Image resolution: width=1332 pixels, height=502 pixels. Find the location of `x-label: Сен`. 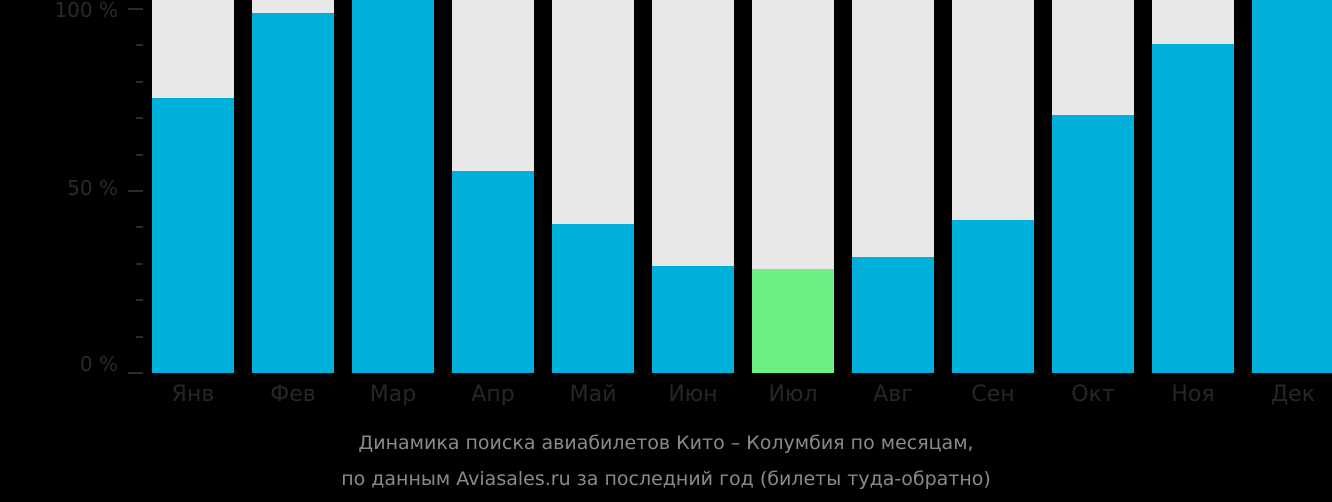

x-label: Сен is located at coordinates (993, 394).